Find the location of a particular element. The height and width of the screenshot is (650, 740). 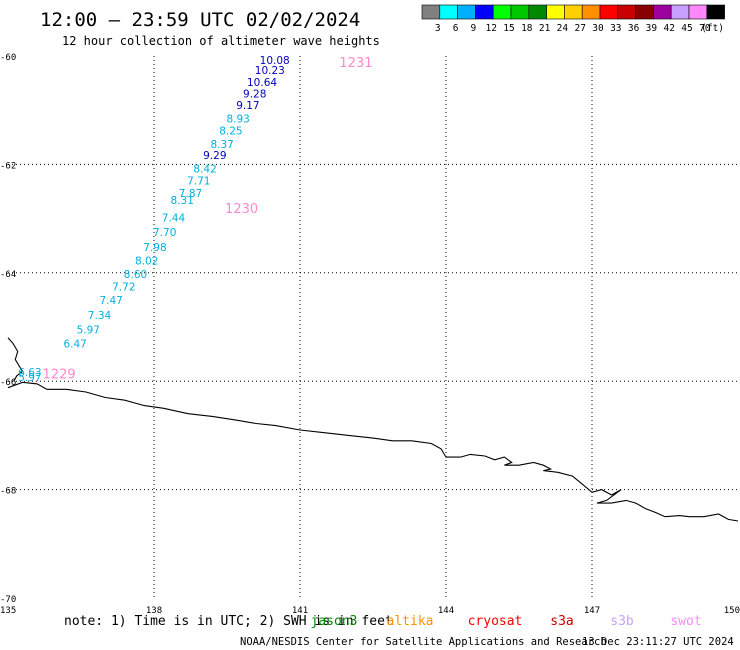

colorbar-label: 33 is located at coordinates (615, 28).